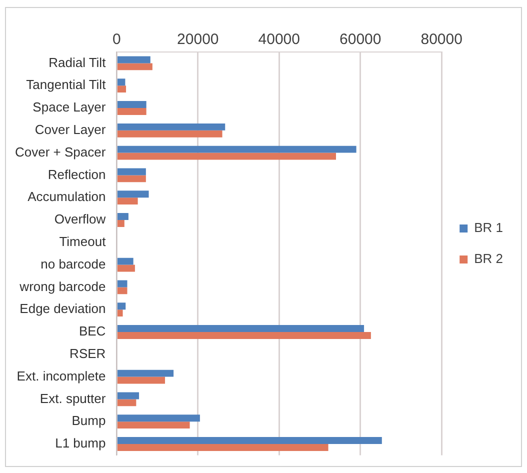  I want to click on y-tick-label: no barcode, so click(73, 264).